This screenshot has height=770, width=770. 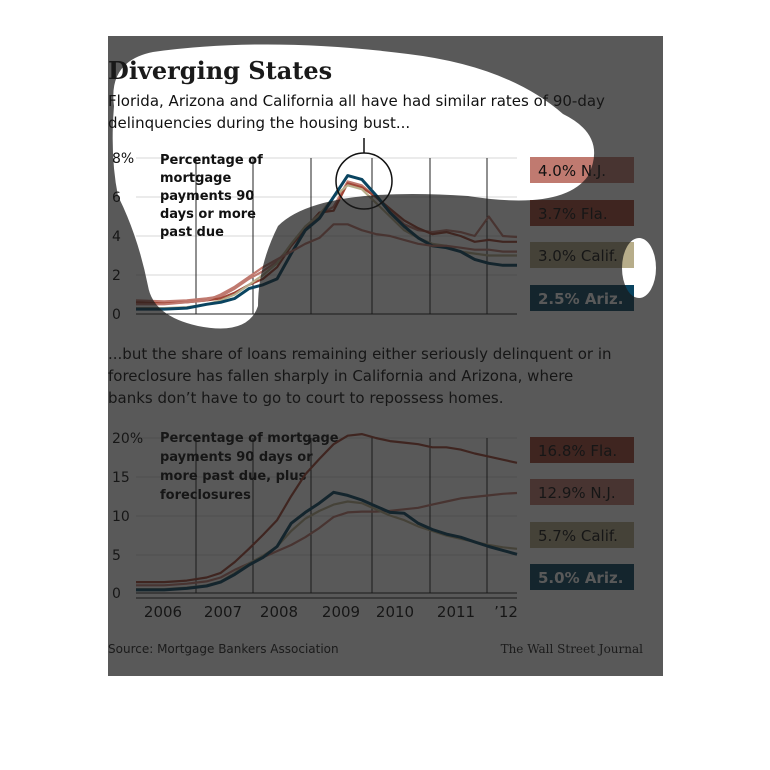 What do you see at coordinates (116, 556) in the screenshot?
I see `y-tick-label: 5` at bounding box center [116, 556].